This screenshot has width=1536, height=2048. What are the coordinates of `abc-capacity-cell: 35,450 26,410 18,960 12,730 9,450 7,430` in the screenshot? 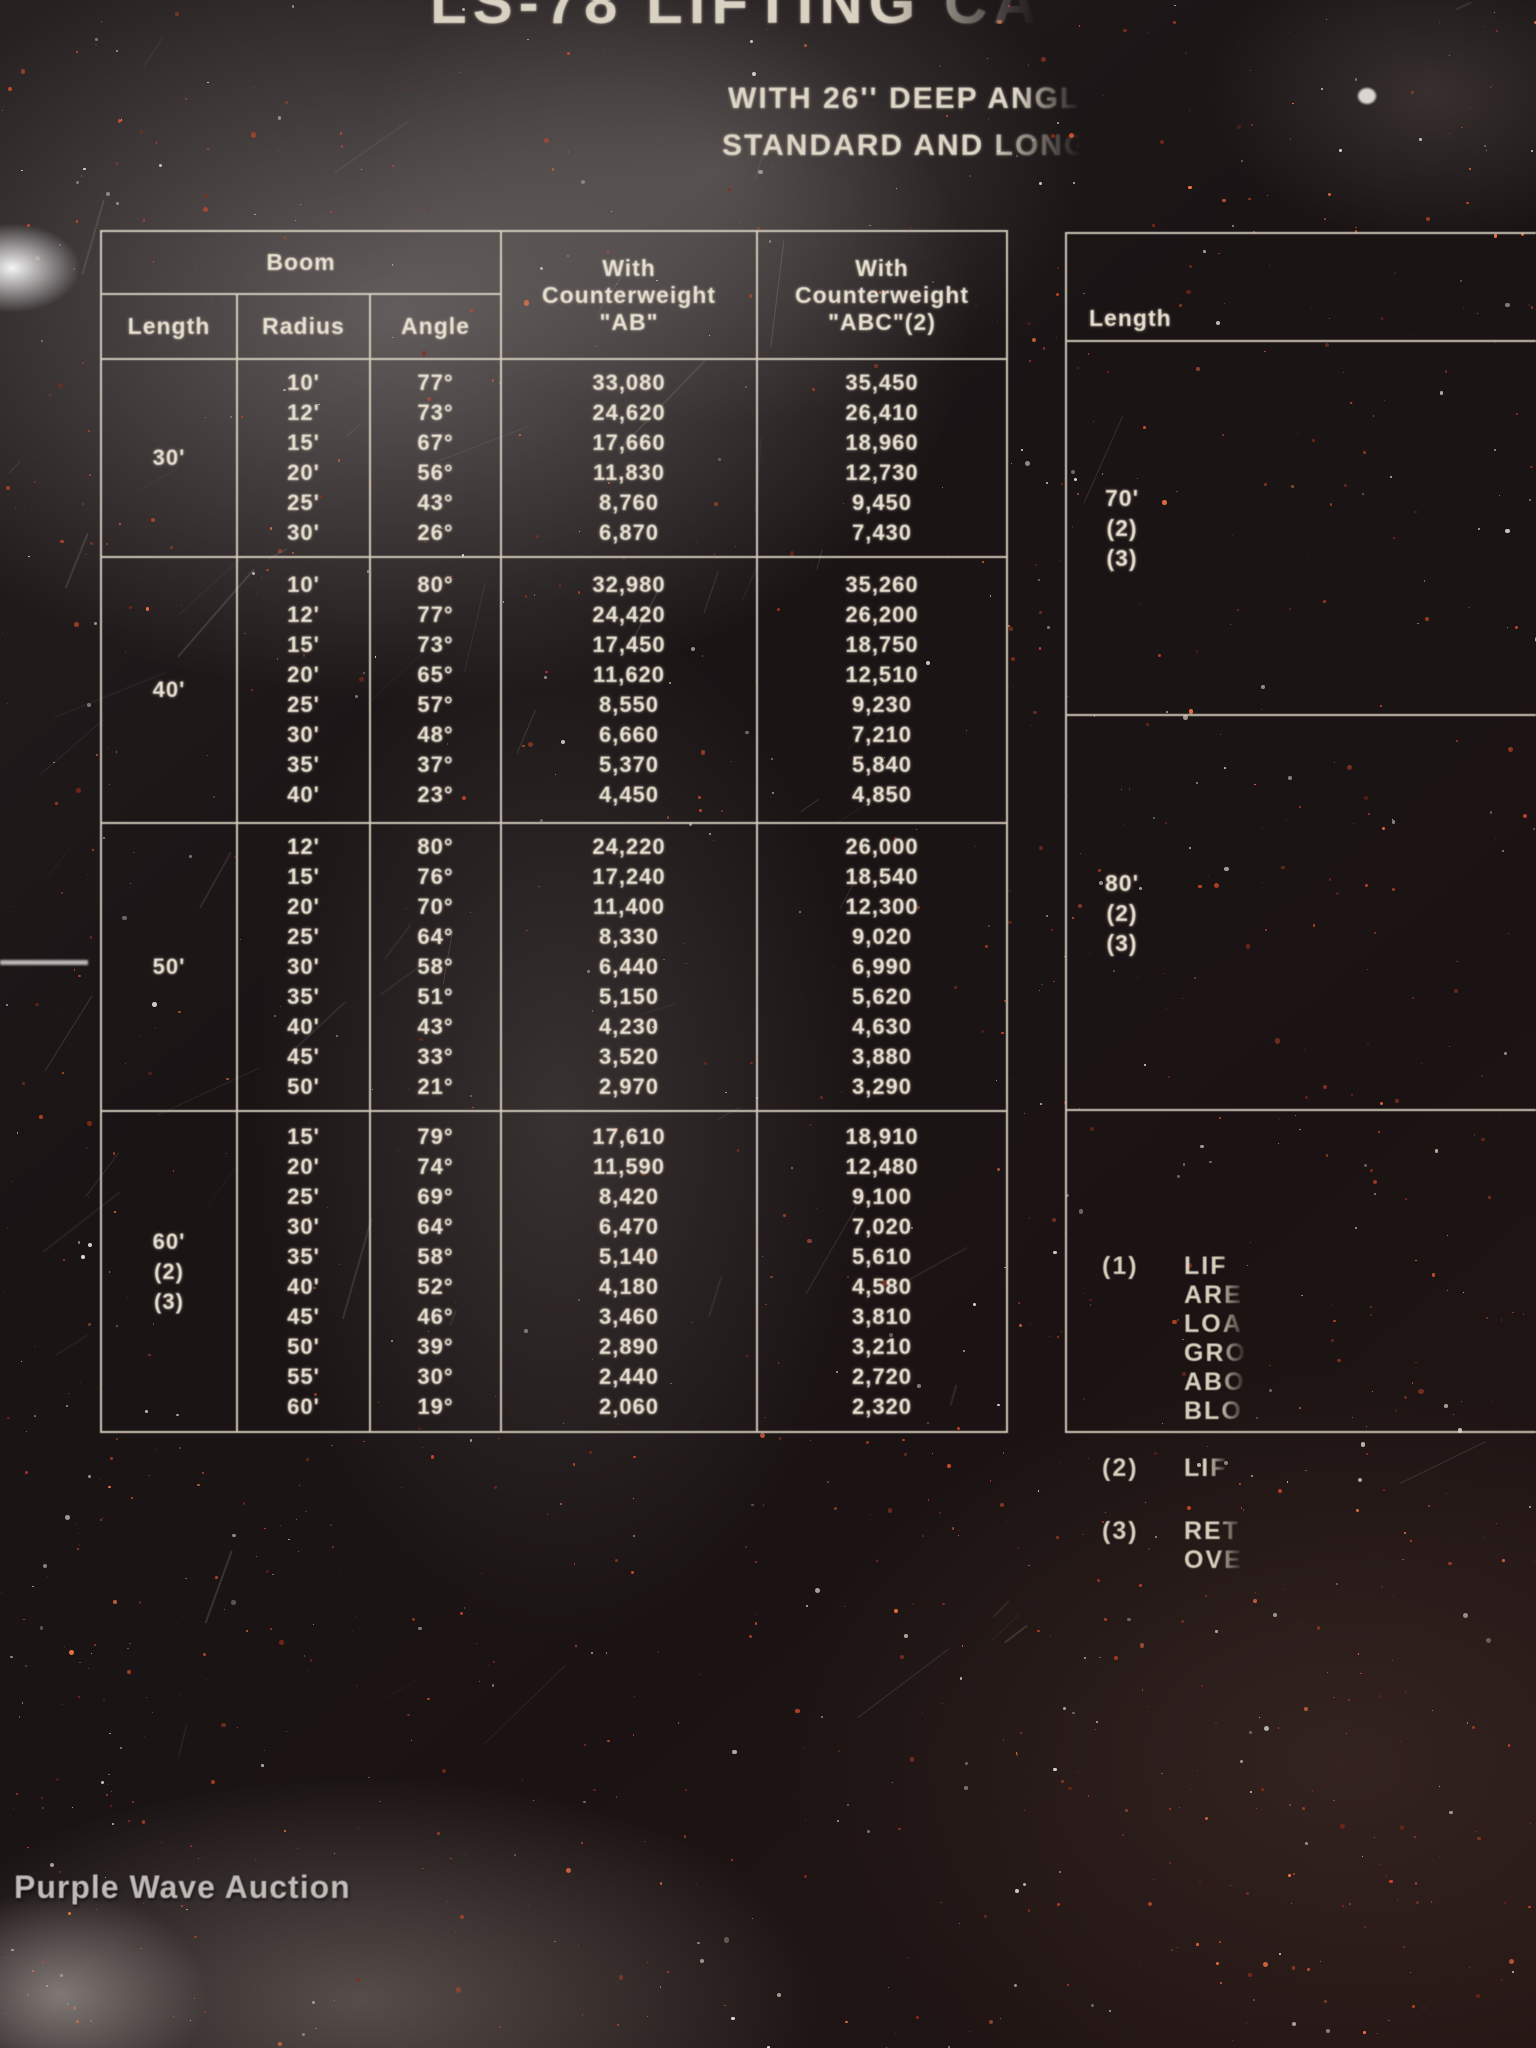 It's located at (882, 458).